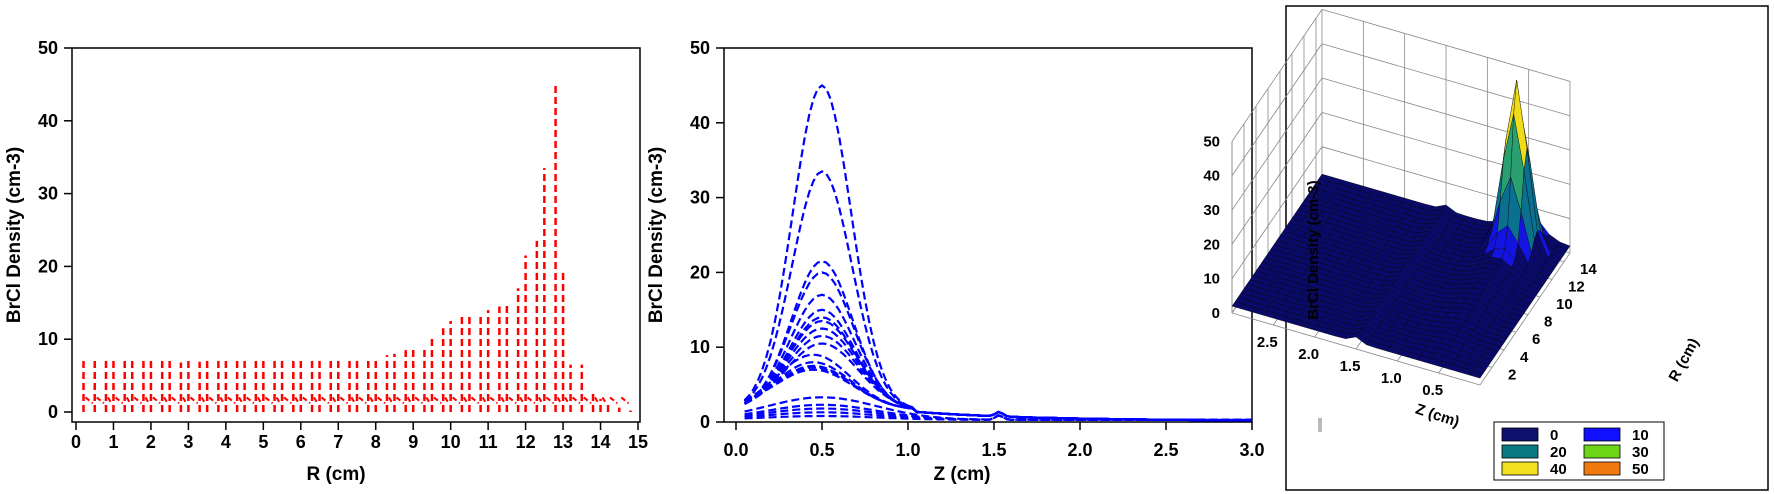  What do you see at coordinates (335, 474) in the screenshot?
I see `x-axis-label: R (cm)` at bounding box center [335, 474].